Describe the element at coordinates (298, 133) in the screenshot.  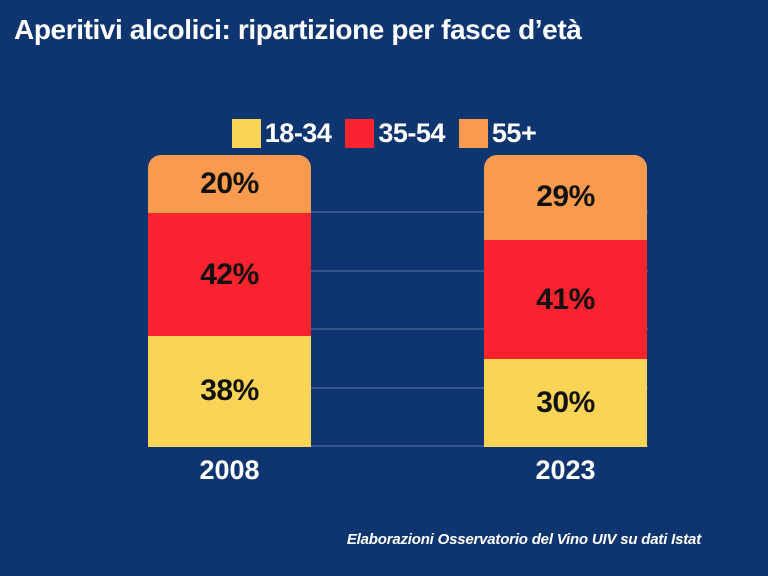
I see `legend-label: 18-34` at that location.